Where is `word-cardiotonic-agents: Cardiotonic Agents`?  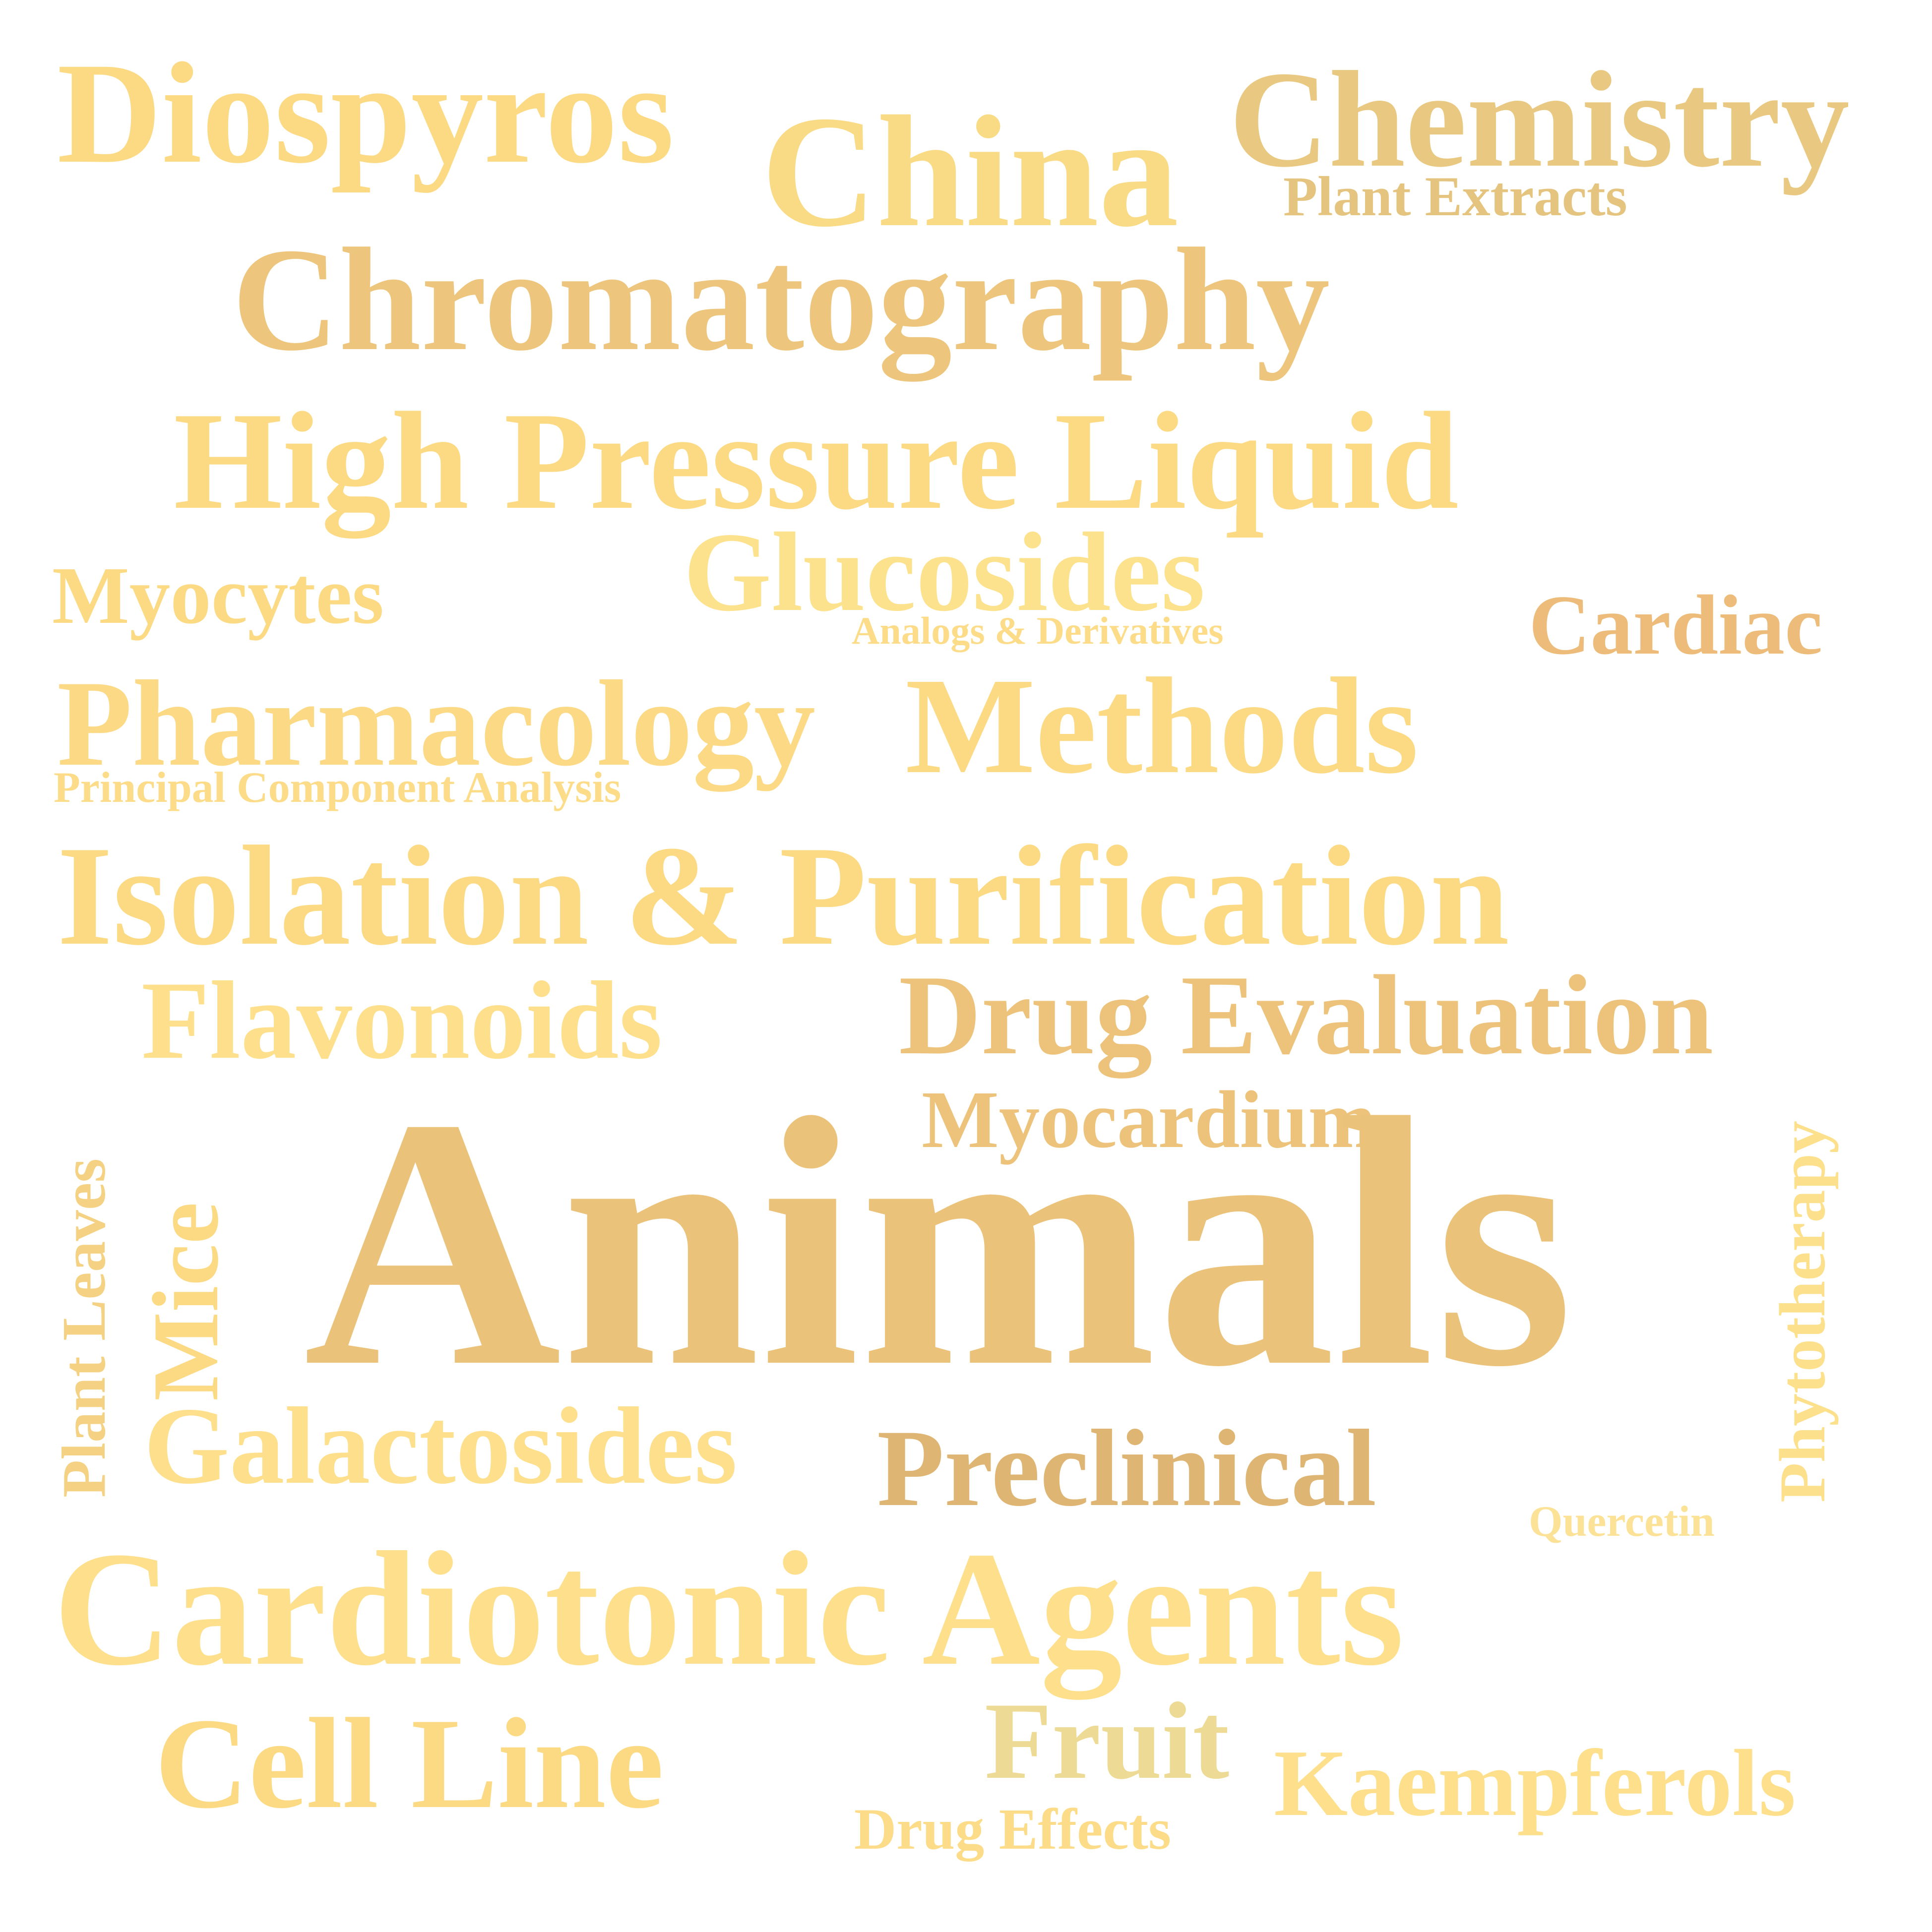 word-cardiotonic-agents: Cardiotonic Agents is located at coordinates (729, 1608).